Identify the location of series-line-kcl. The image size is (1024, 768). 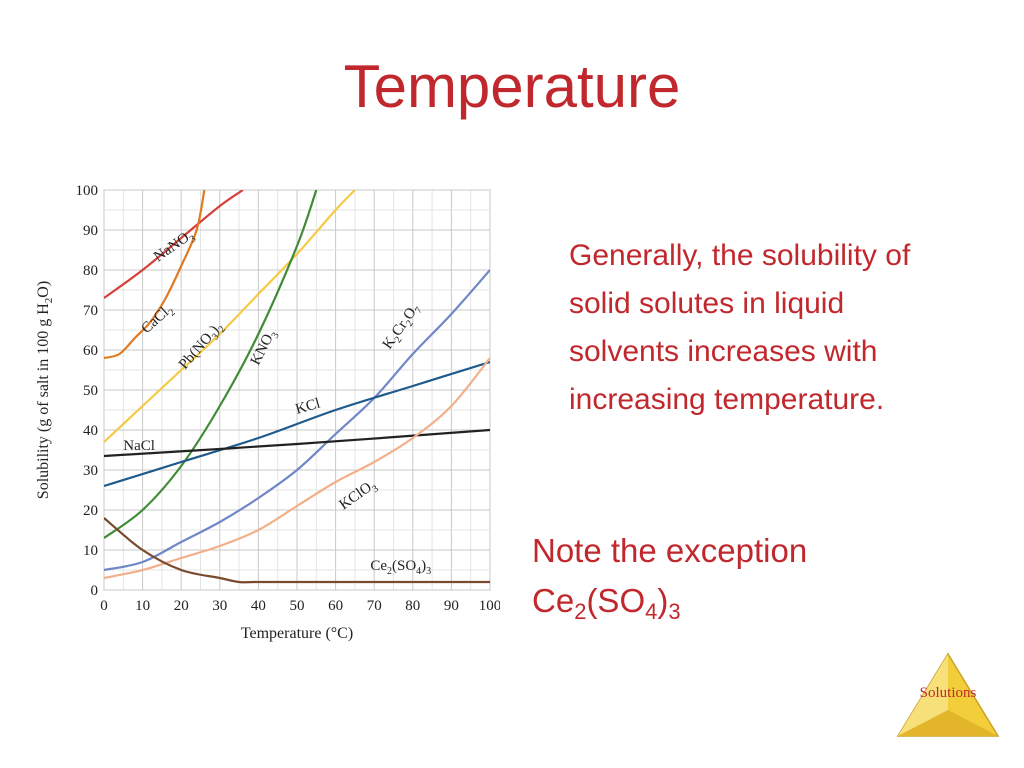
(297, 424).